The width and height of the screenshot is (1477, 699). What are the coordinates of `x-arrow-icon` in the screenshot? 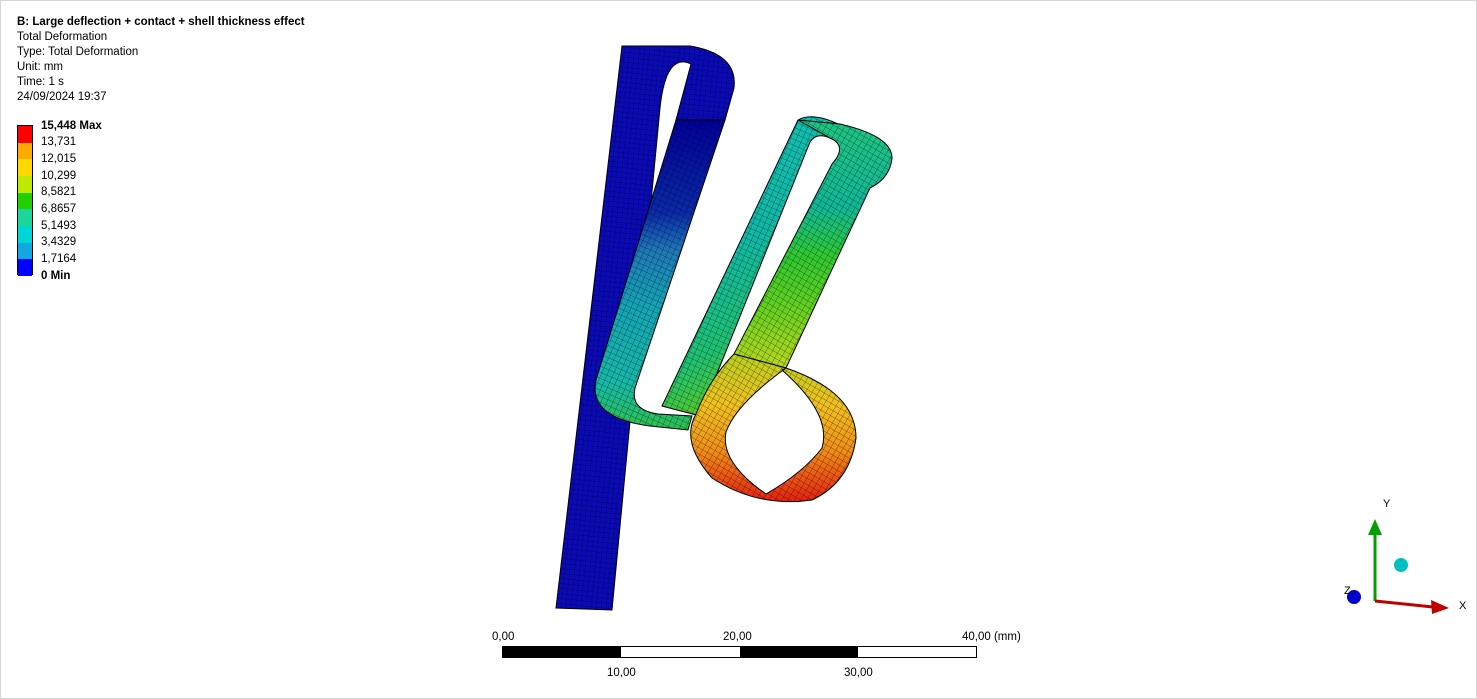 It's located at (1440, 607).